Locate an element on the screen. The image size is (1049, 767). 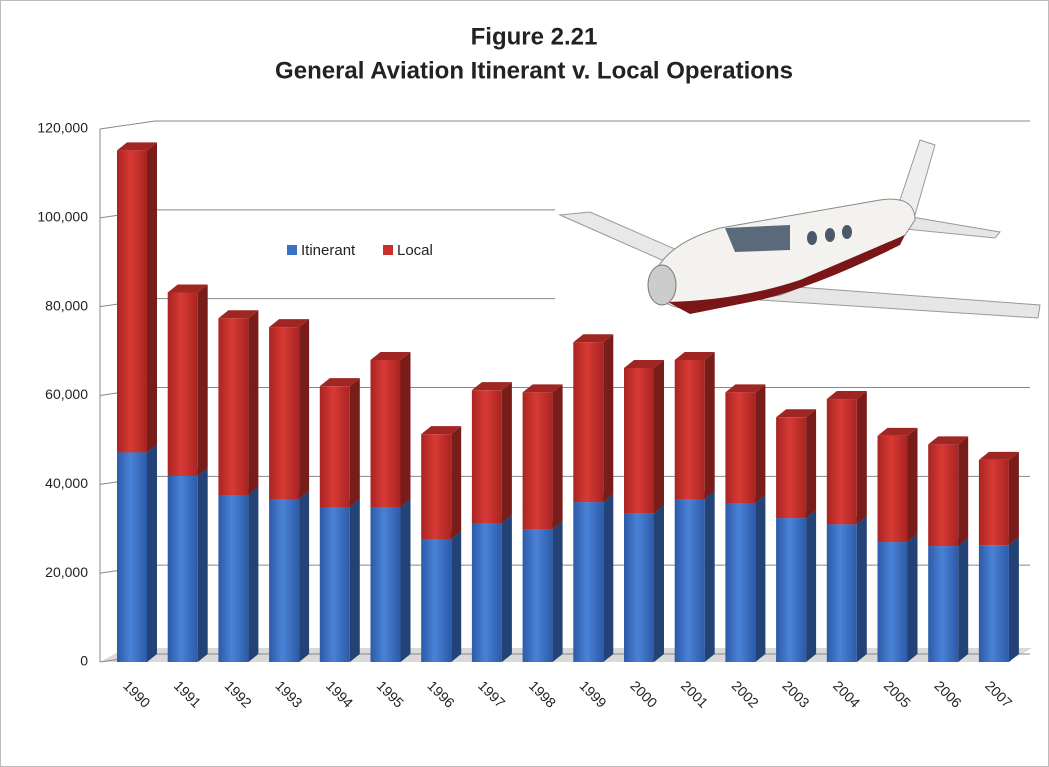
y-tick-label: 0 is located at coordinates (84, 661).